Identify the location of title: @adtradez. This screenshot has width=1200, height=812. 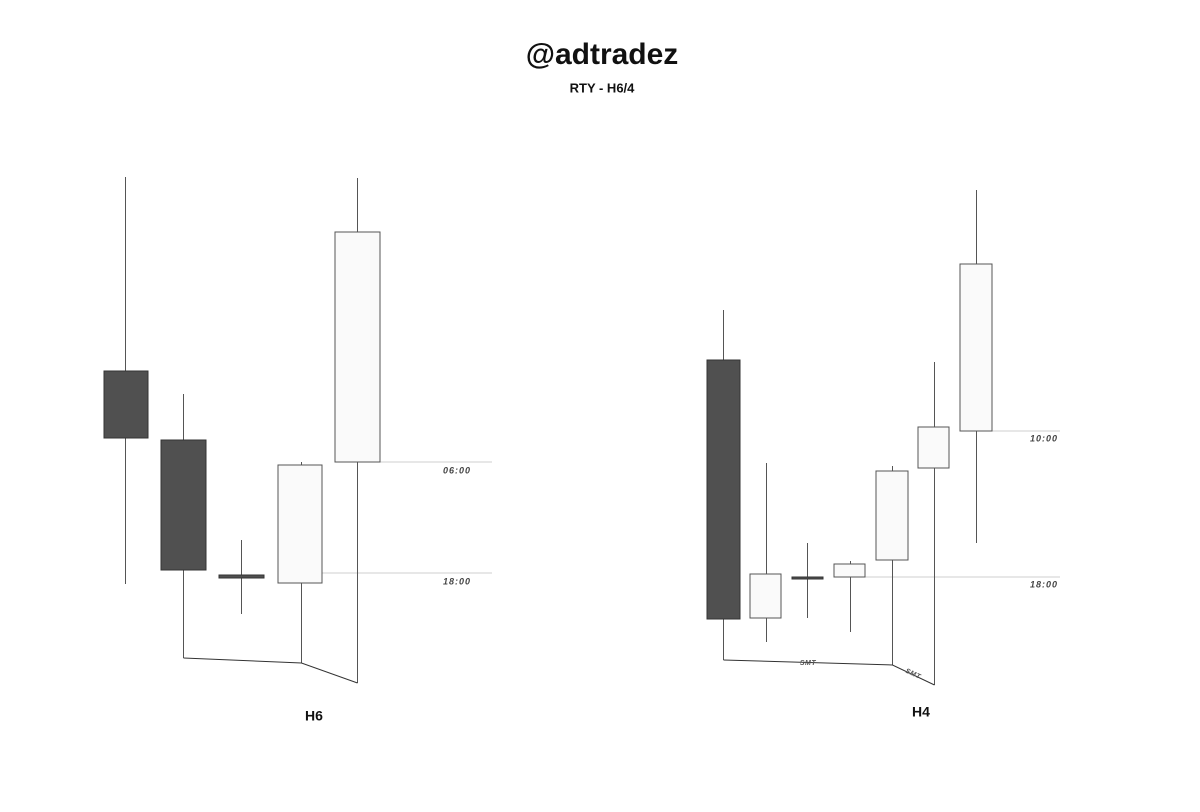
(602, 54).